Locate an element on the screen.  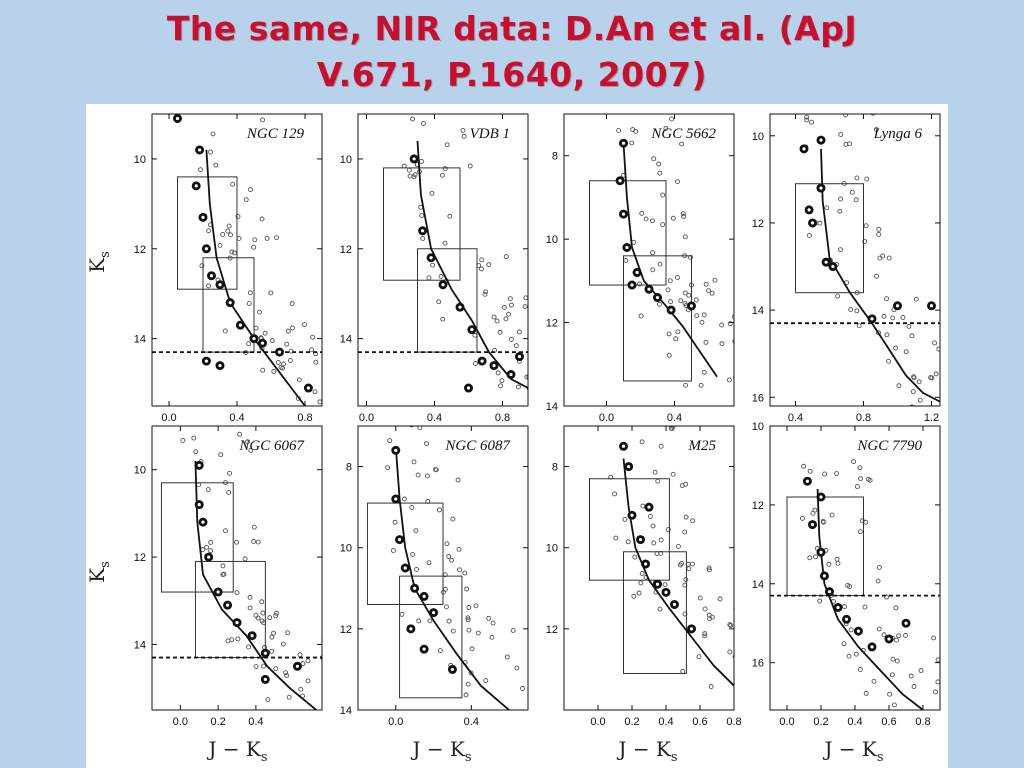
panel-cluster-name: VDB 1 is located at coordinates (490, 134).